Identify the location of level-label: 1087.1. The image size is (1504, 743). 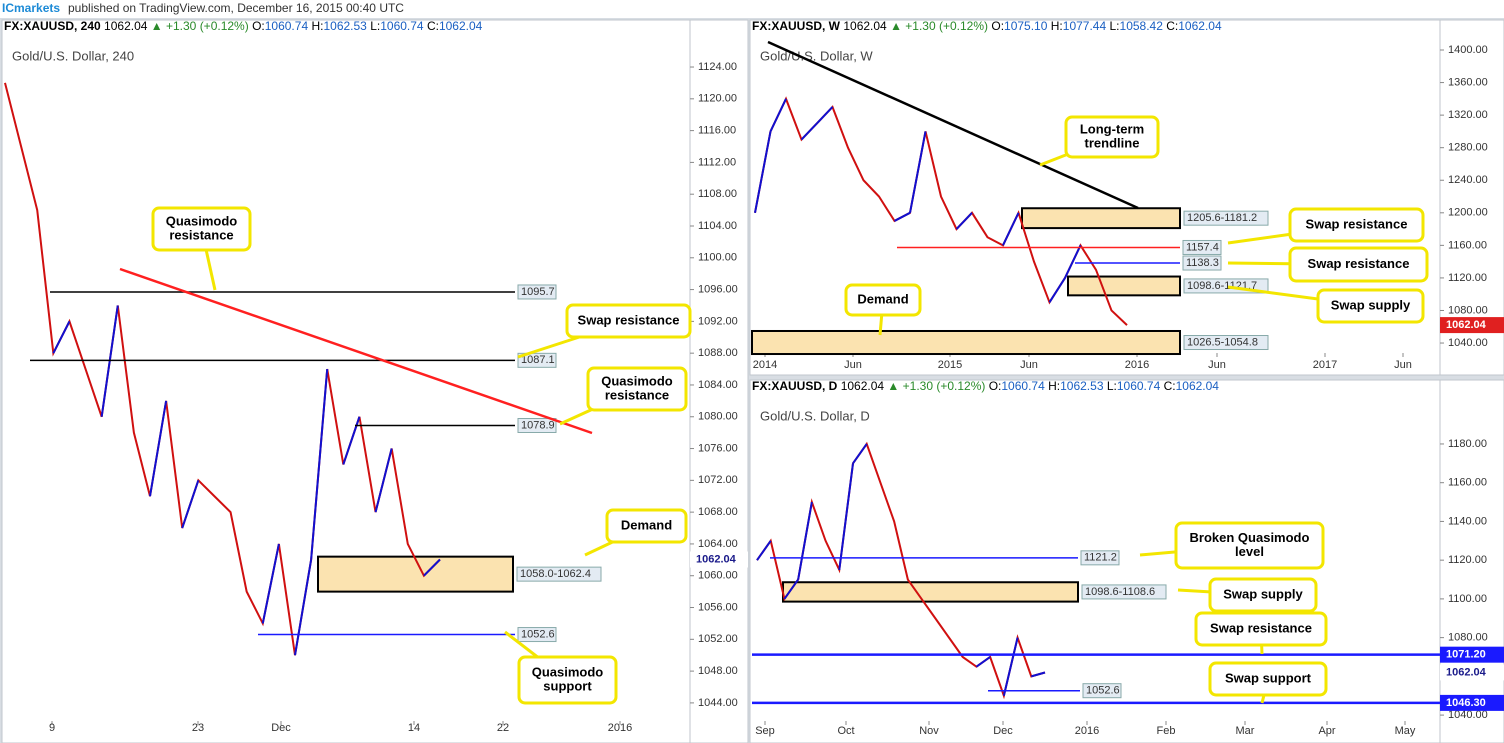
(538, 360).